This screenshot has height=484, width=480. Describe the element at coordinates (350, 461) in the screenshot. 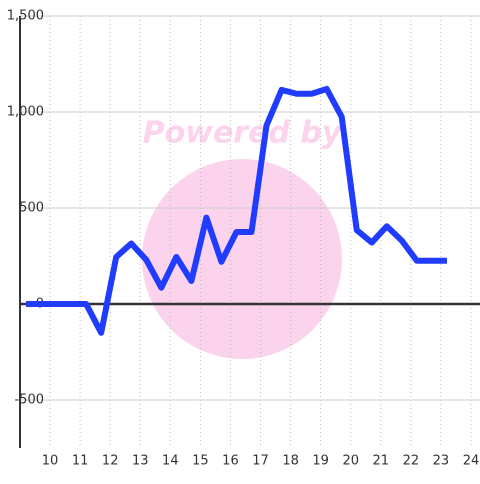

I see `x-tick-label: 20` at that location.